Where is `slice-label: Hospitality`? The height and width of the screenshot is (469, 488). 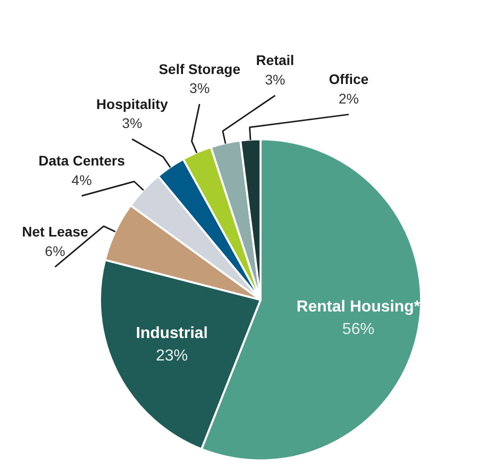
slice-label: Hospitality is located at coordinates (132, 104).